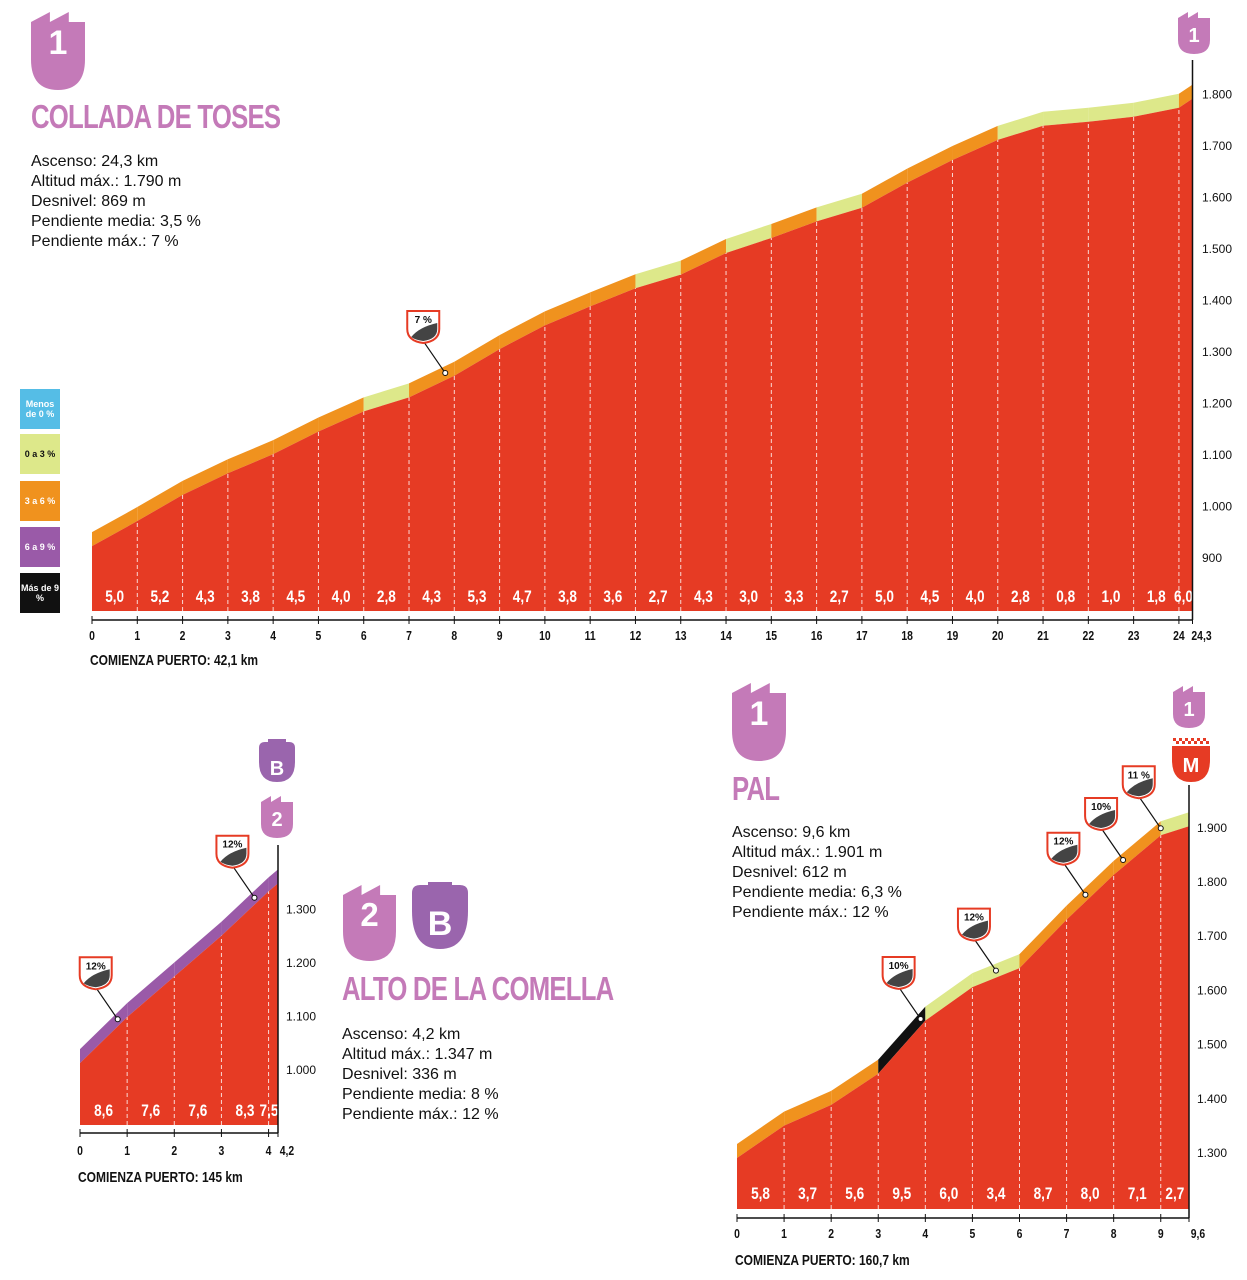 Image resolution: width=1247 pixels, height=1280 pixels. What do you see at coordinates (88, 201) in the screenshot?
I see `stat-elevation-gain: Desnivel: 869 m` at bounding box center [88, 201].